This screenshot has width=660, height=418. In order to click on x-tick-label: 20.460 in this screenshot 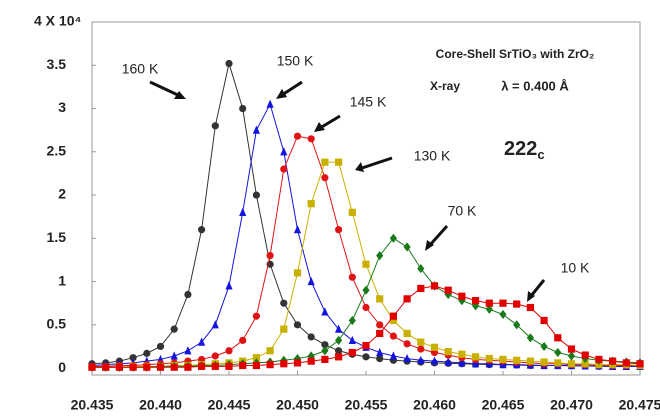, I will do `click(434, 405)`.